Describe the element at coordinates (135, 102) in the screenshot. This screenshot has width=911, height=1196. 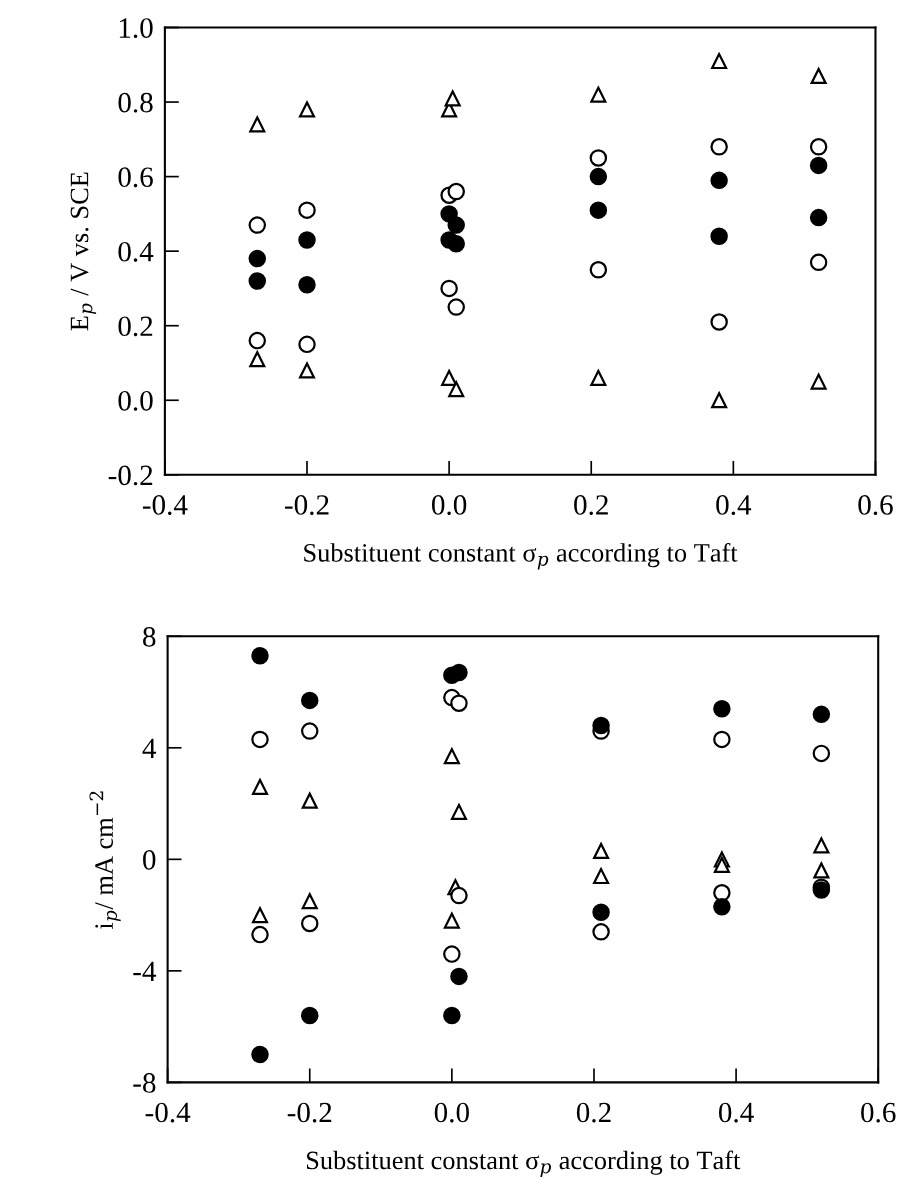
I see `y-tick-label: 0.8` at that location.